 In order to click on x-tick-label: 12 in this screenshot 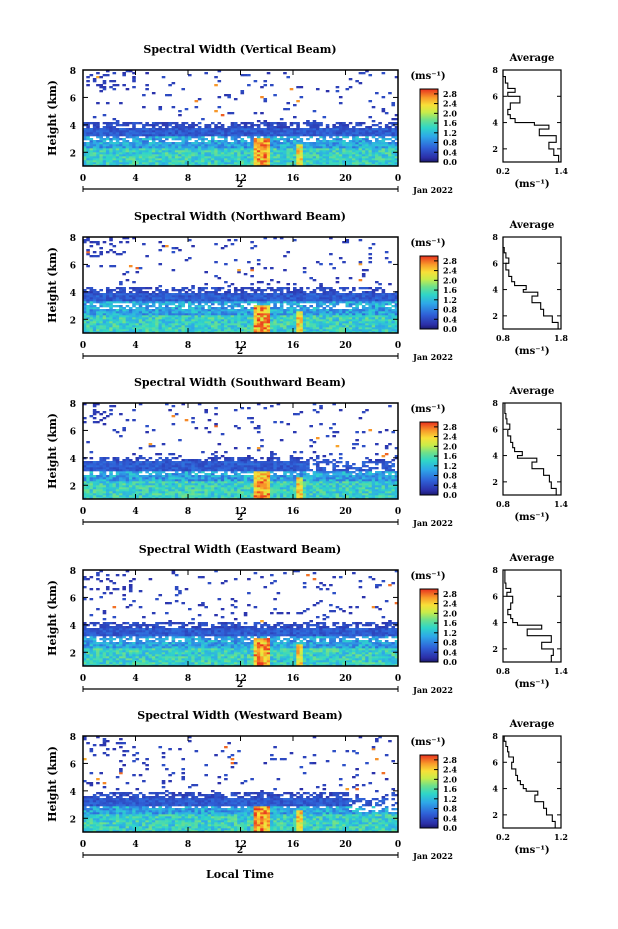, I will do `click(240, 179)`.